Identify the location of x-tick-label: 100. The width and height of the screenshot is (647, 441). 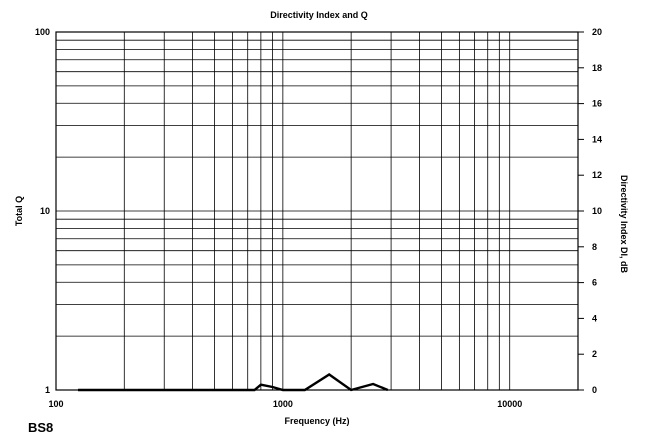
(55, 404).